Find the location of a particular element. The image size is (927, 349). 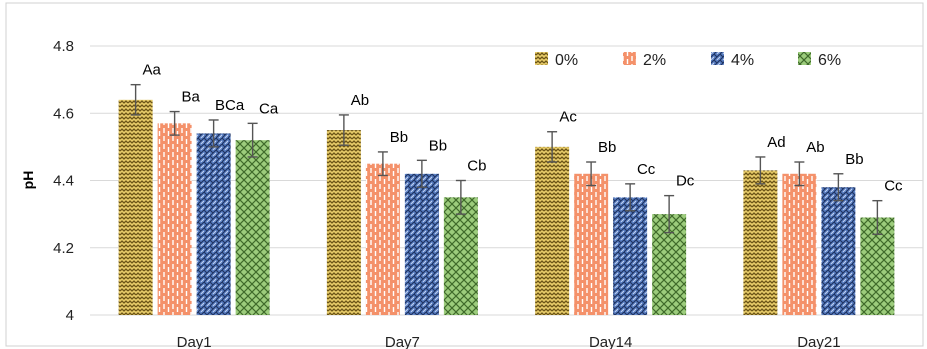

data-label: Aa is located at coordinates (151, 70).